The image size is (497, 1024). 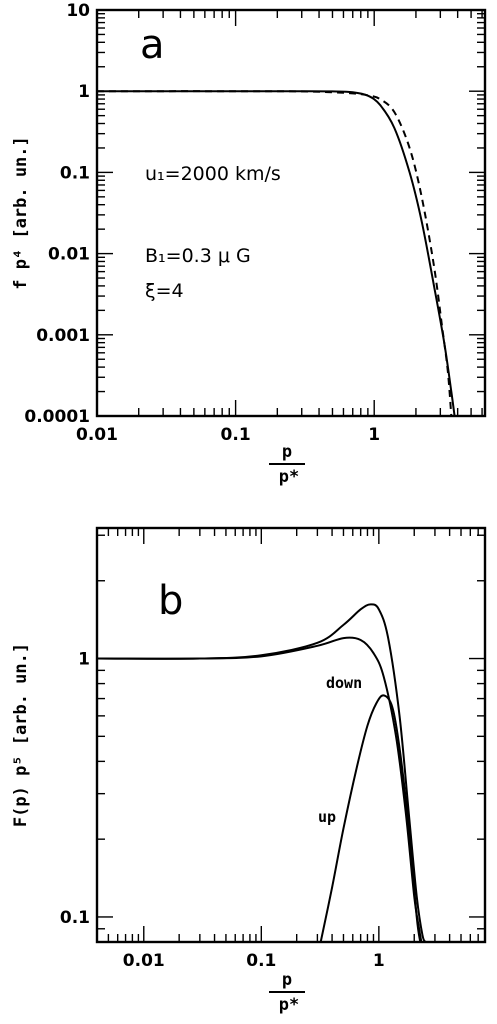 What do you see at coordinates (289, 1005) in the screenshot?
I see `x-axis-label-b-denominator: p*` at bounding box center [289, 1005].